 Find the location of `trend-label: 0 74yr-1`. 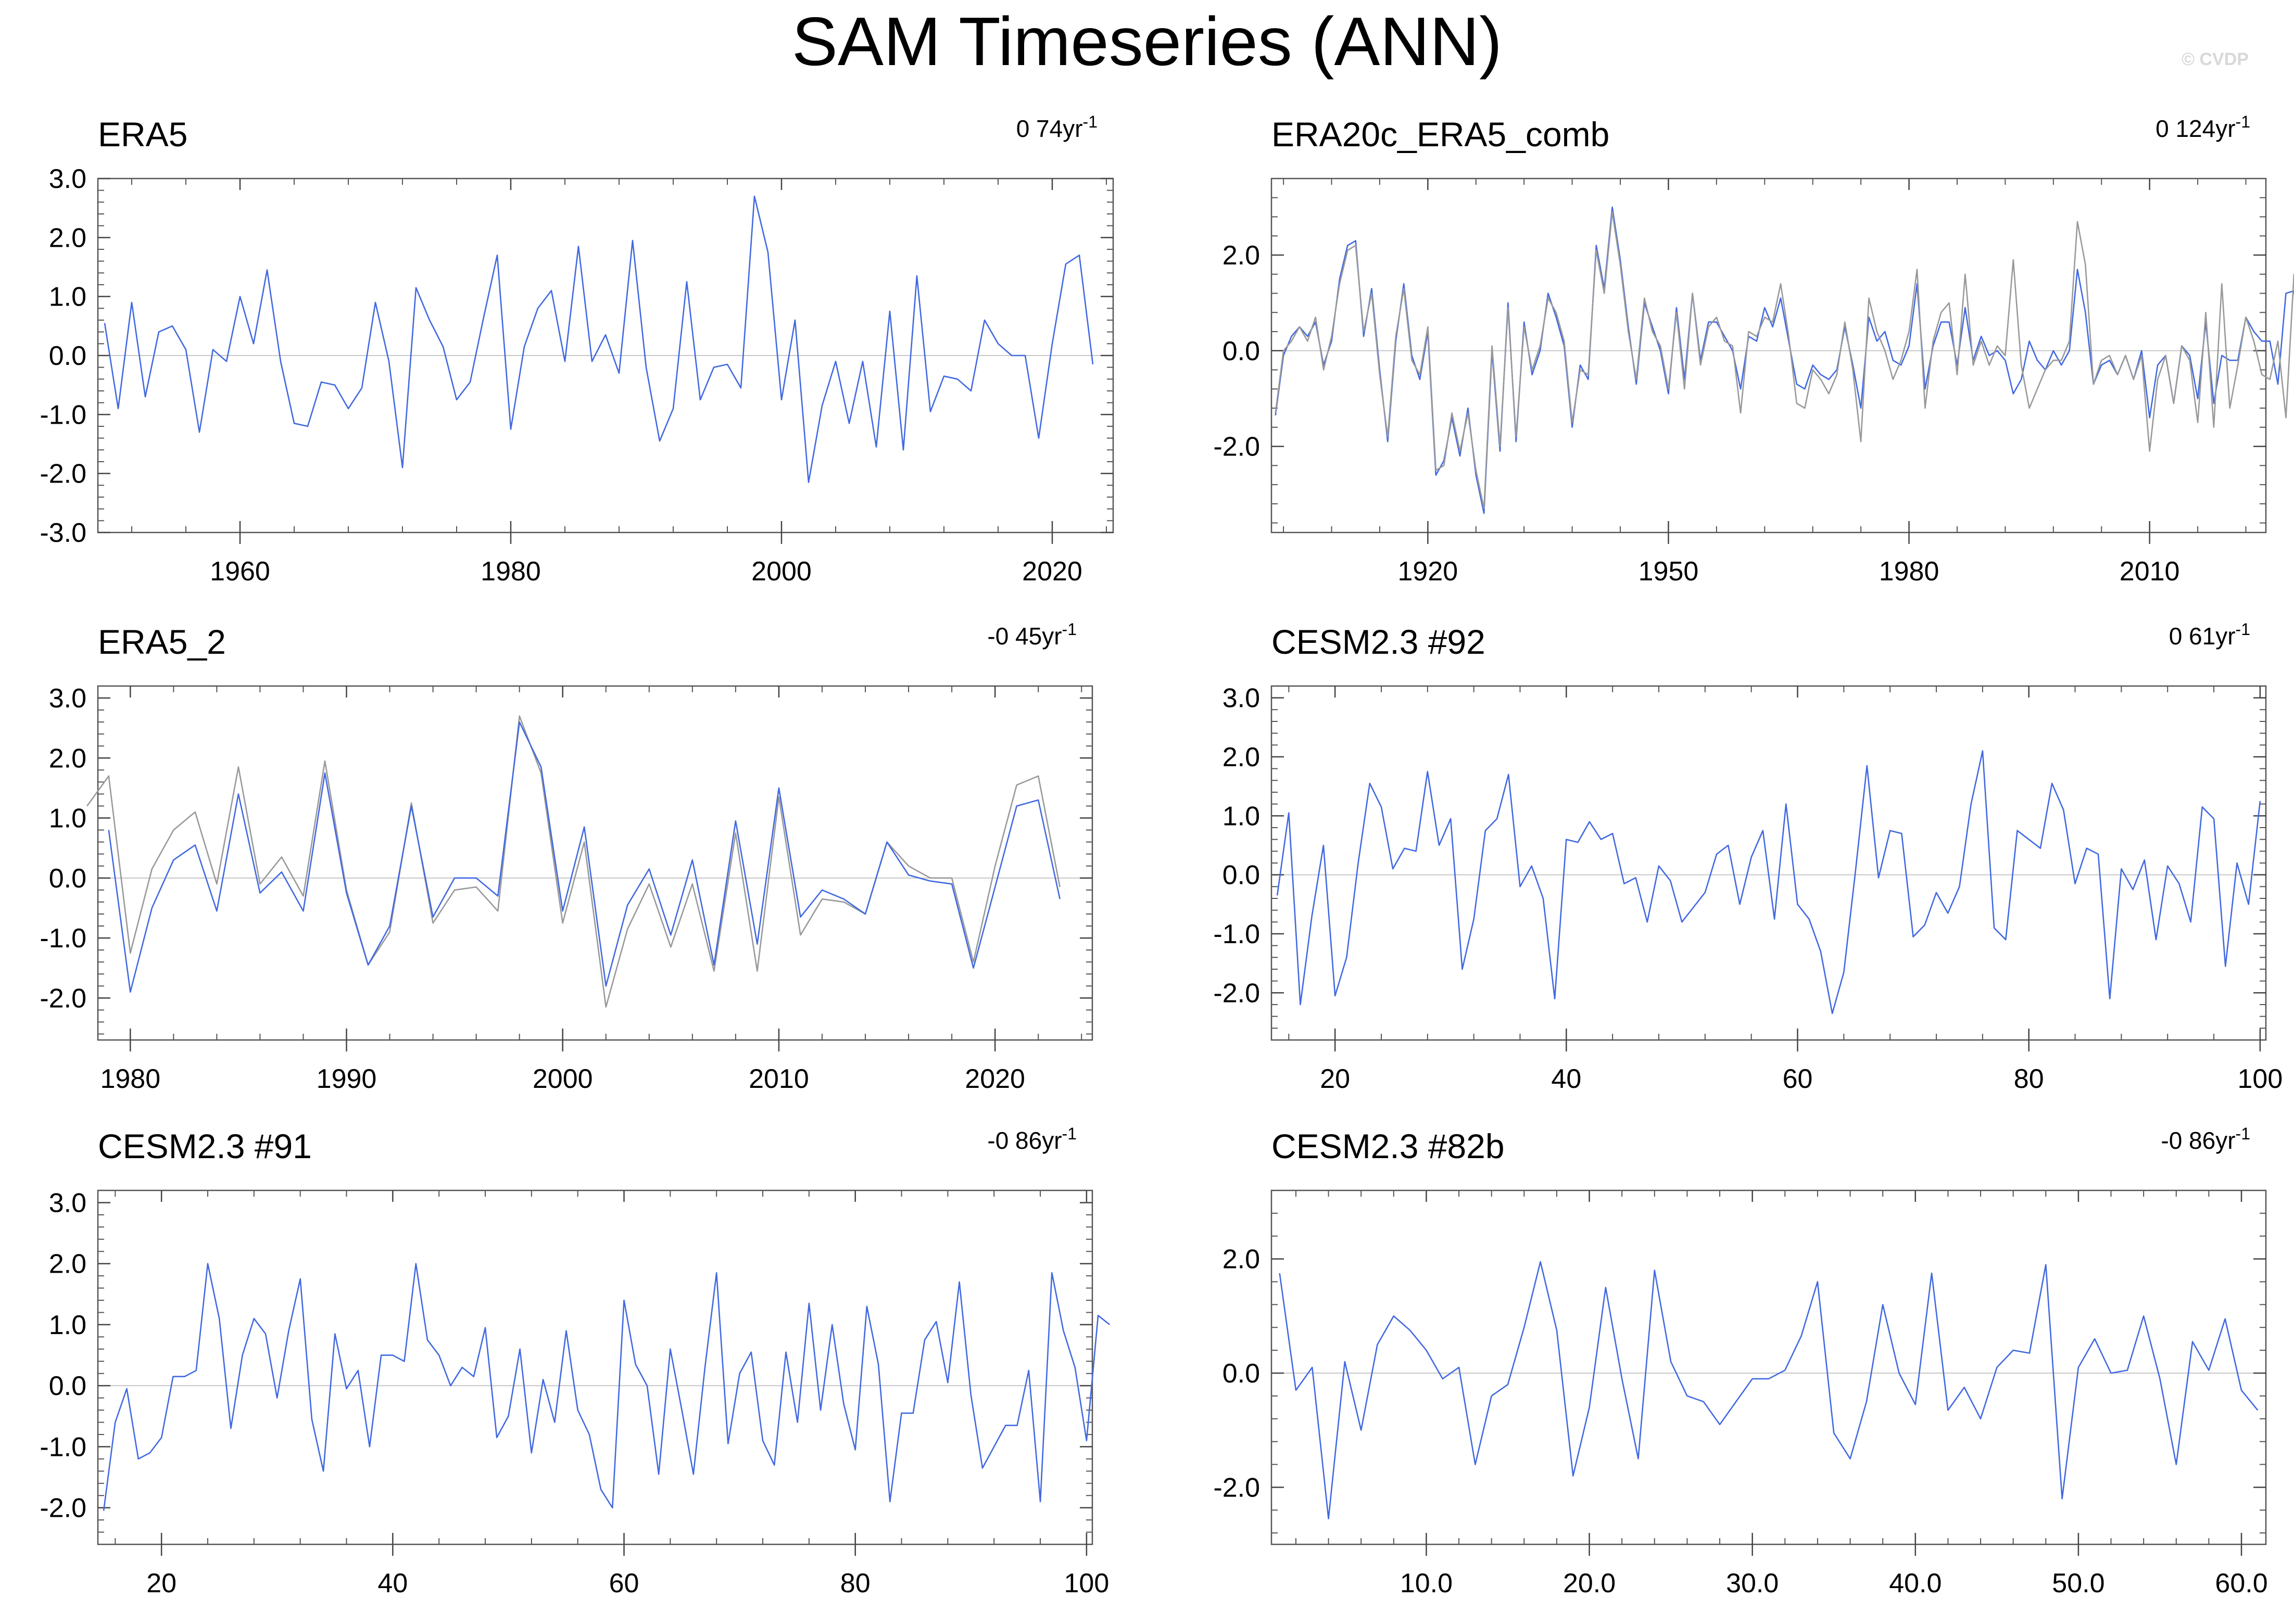

trend-label: 0 74yr-1 is located at coordinates (1057, 127).